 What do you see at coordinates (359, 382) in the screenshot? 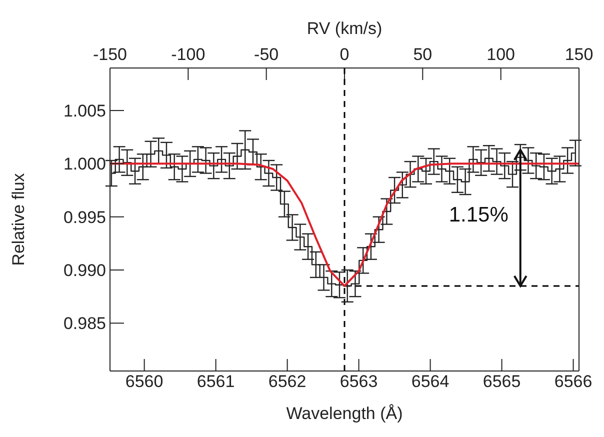
I see `x-tick-label: 6563` at bounding box center [359, 382].